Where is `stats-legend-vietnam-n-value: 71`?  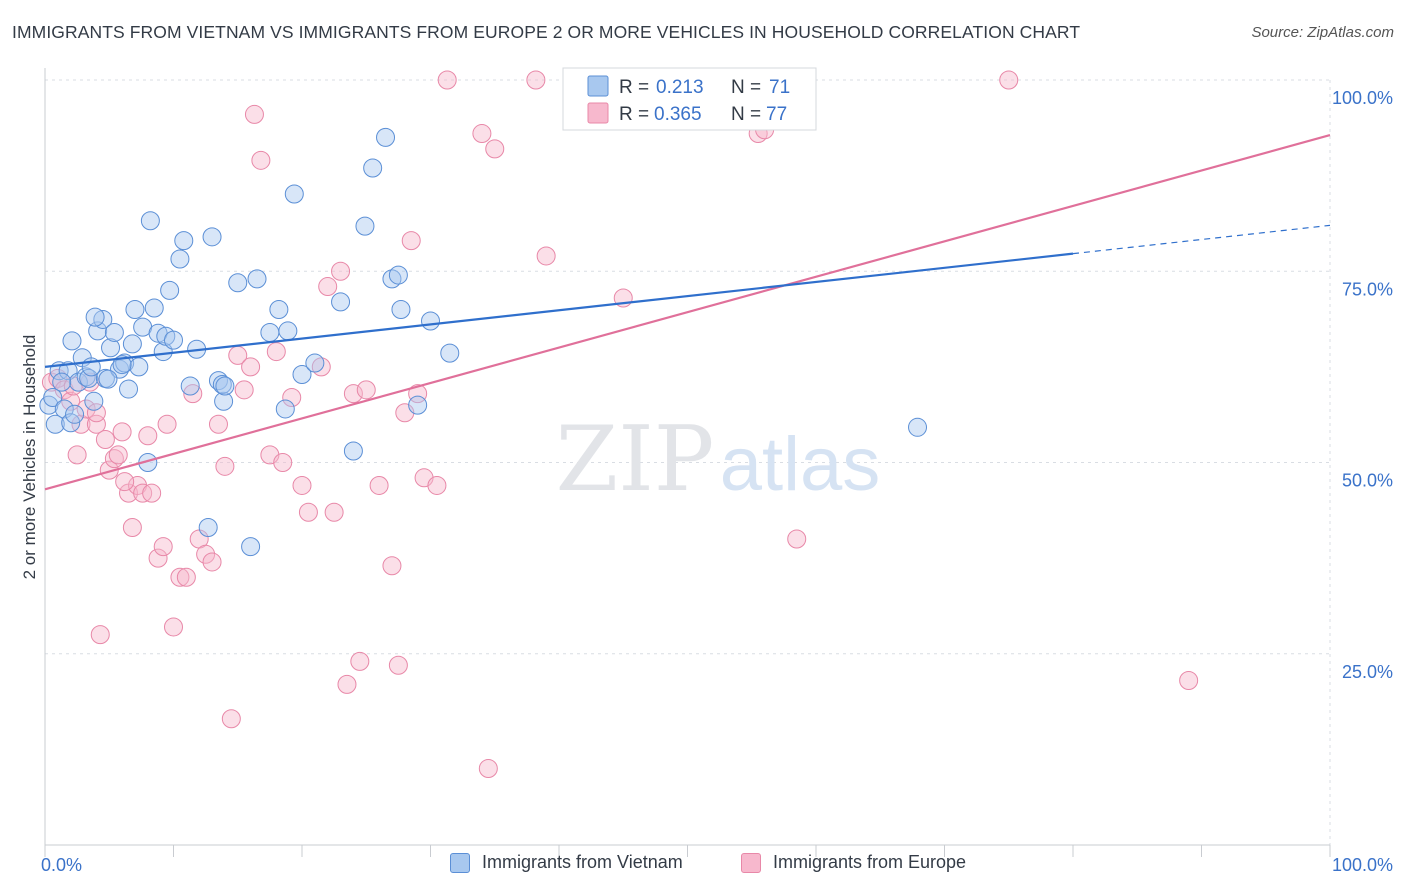
stats-legend-vietnam-n-value: 71 is located at coordinates (779, 87).